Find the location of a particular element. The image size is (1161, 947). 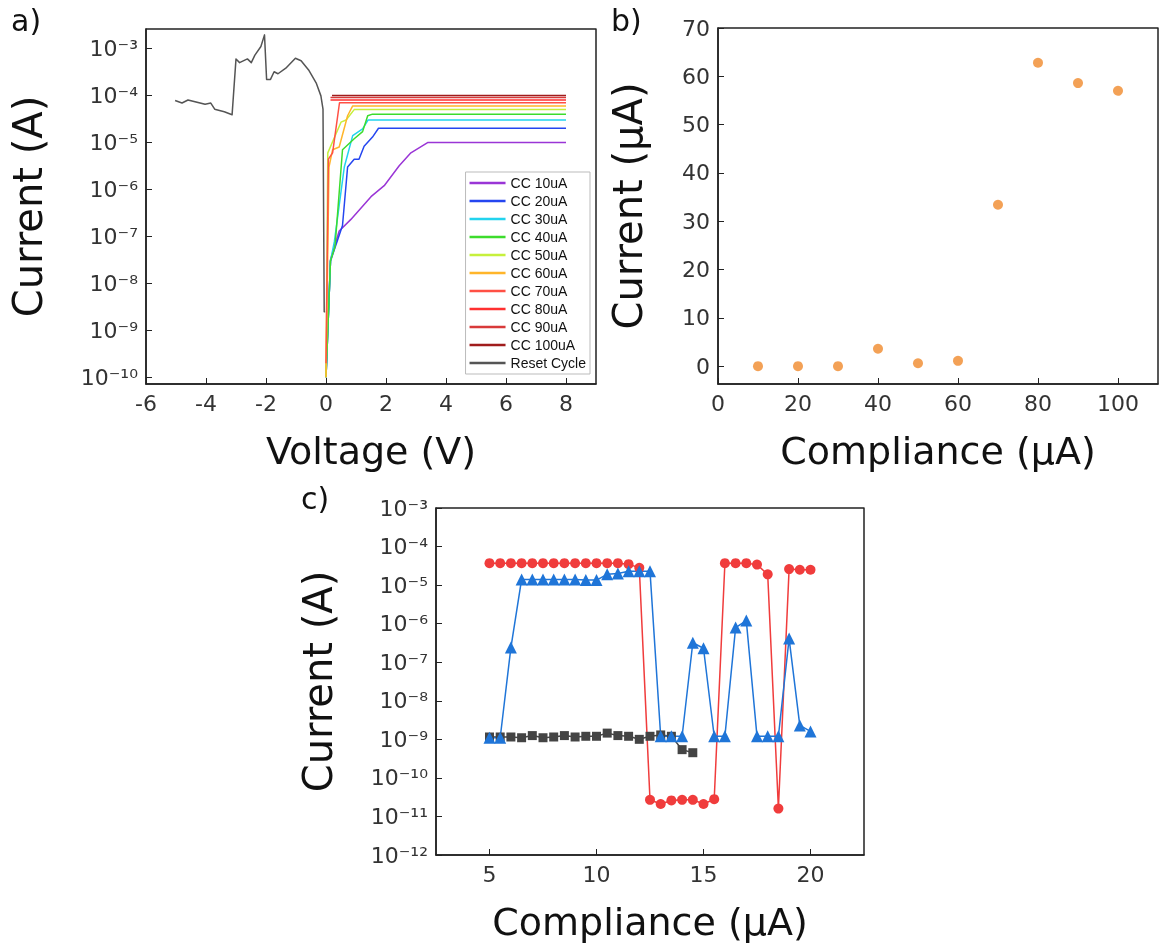

y-tick-label: 10⁻¹² is located at coordinates (399, 855).